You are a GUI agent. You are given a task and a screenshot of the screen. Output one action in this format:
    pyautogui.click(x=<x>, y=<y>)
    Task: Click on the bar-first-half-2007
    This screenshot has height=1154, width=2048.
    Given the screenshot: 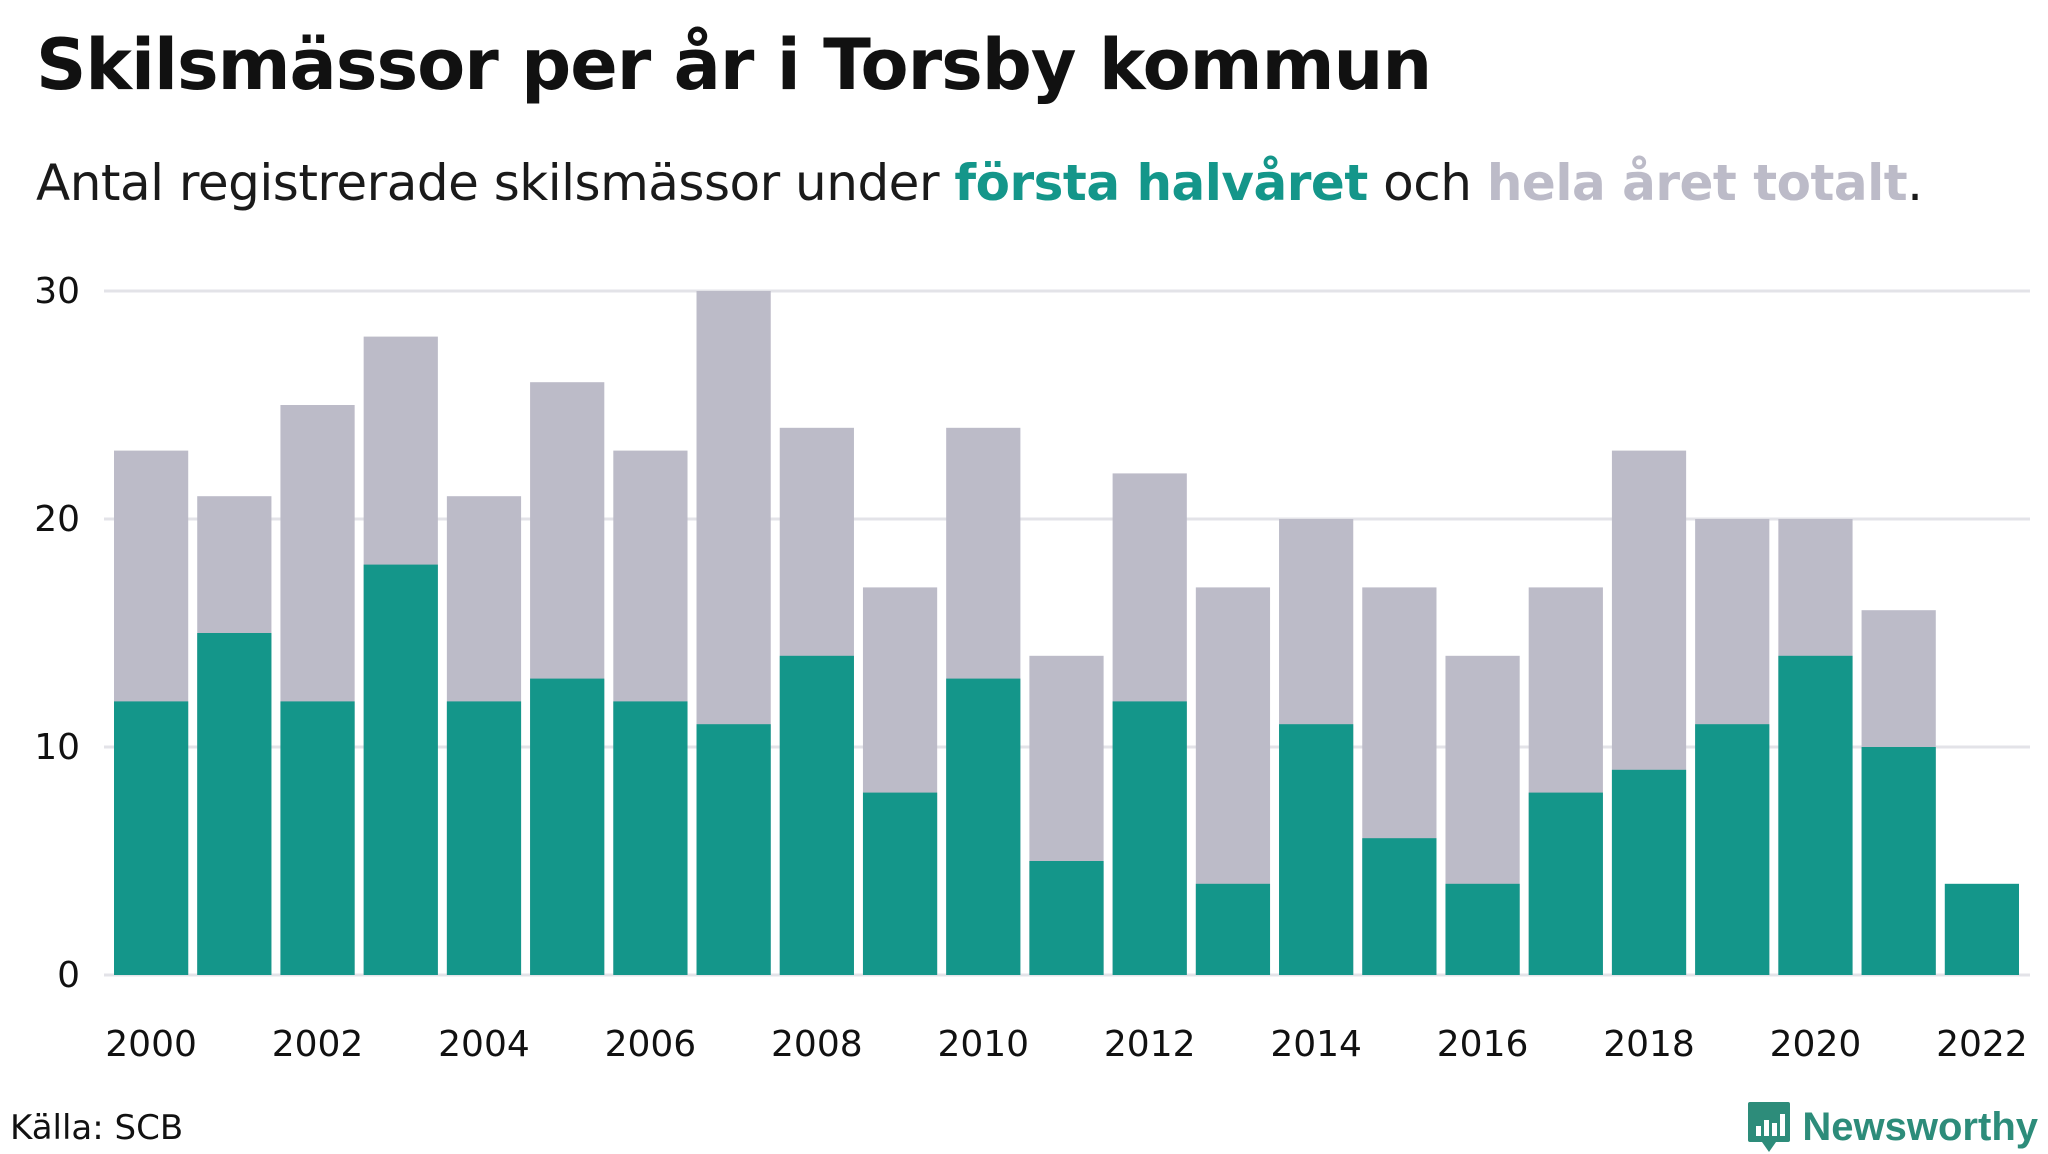 What is the action you would take?
    pyautogui.click(x=733, y=849)
    